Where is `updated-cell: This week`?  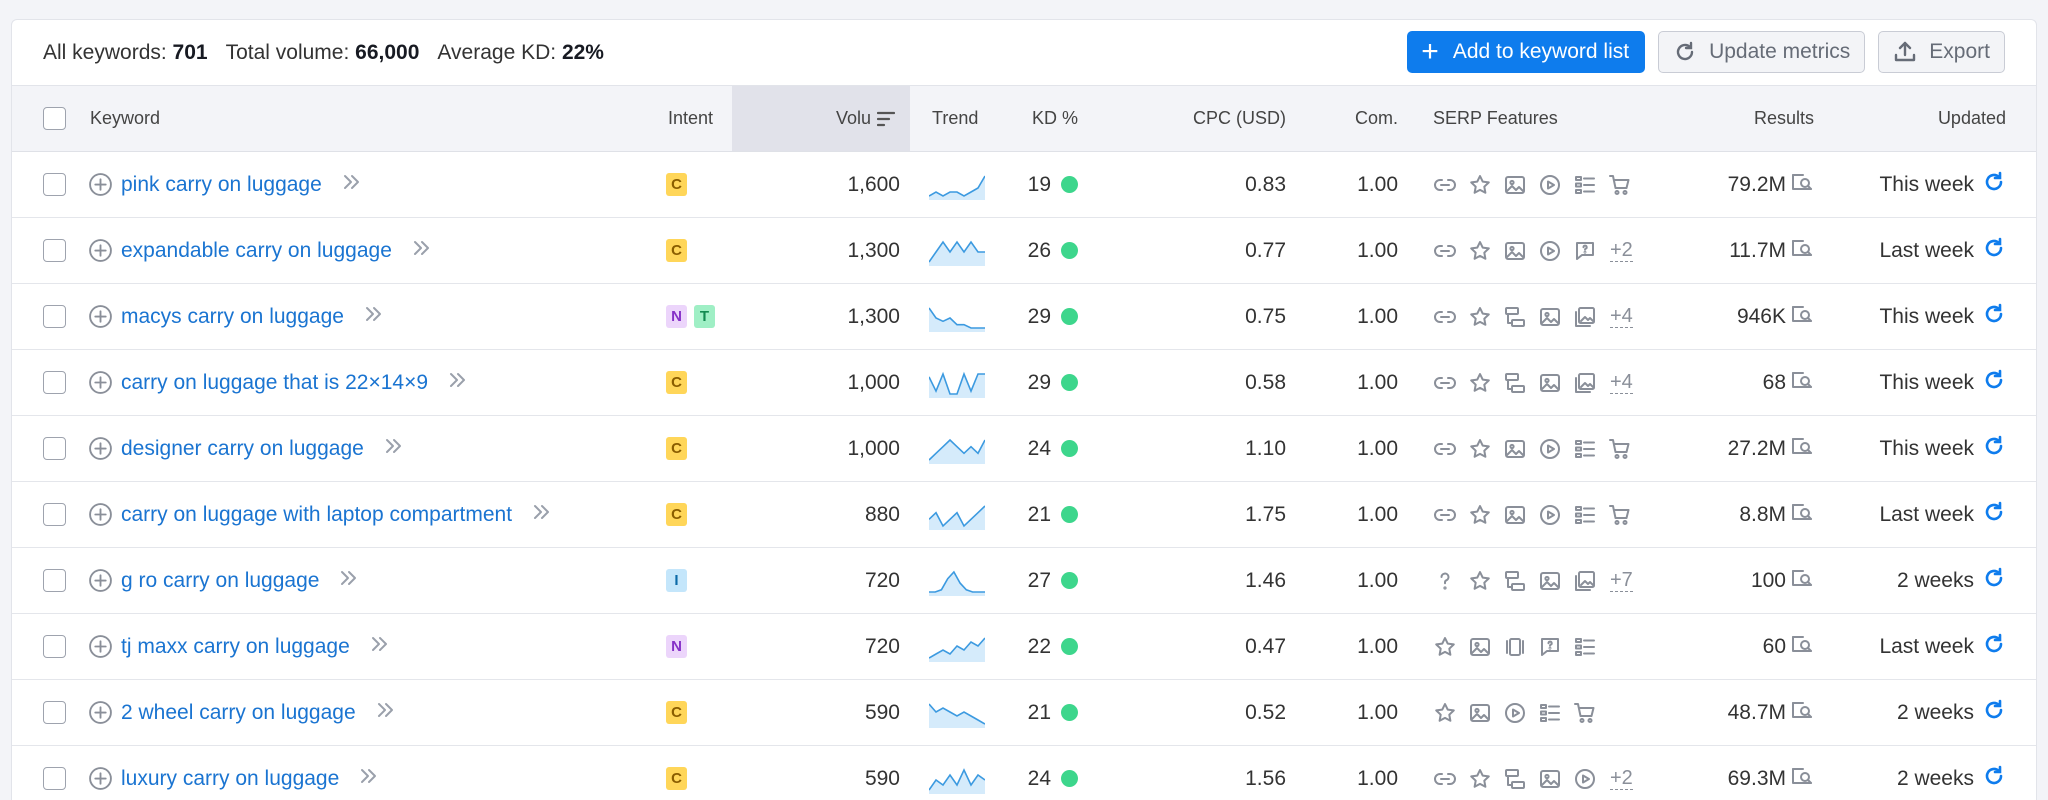
updated-cell: This week is located at coordinates (1942, 184).